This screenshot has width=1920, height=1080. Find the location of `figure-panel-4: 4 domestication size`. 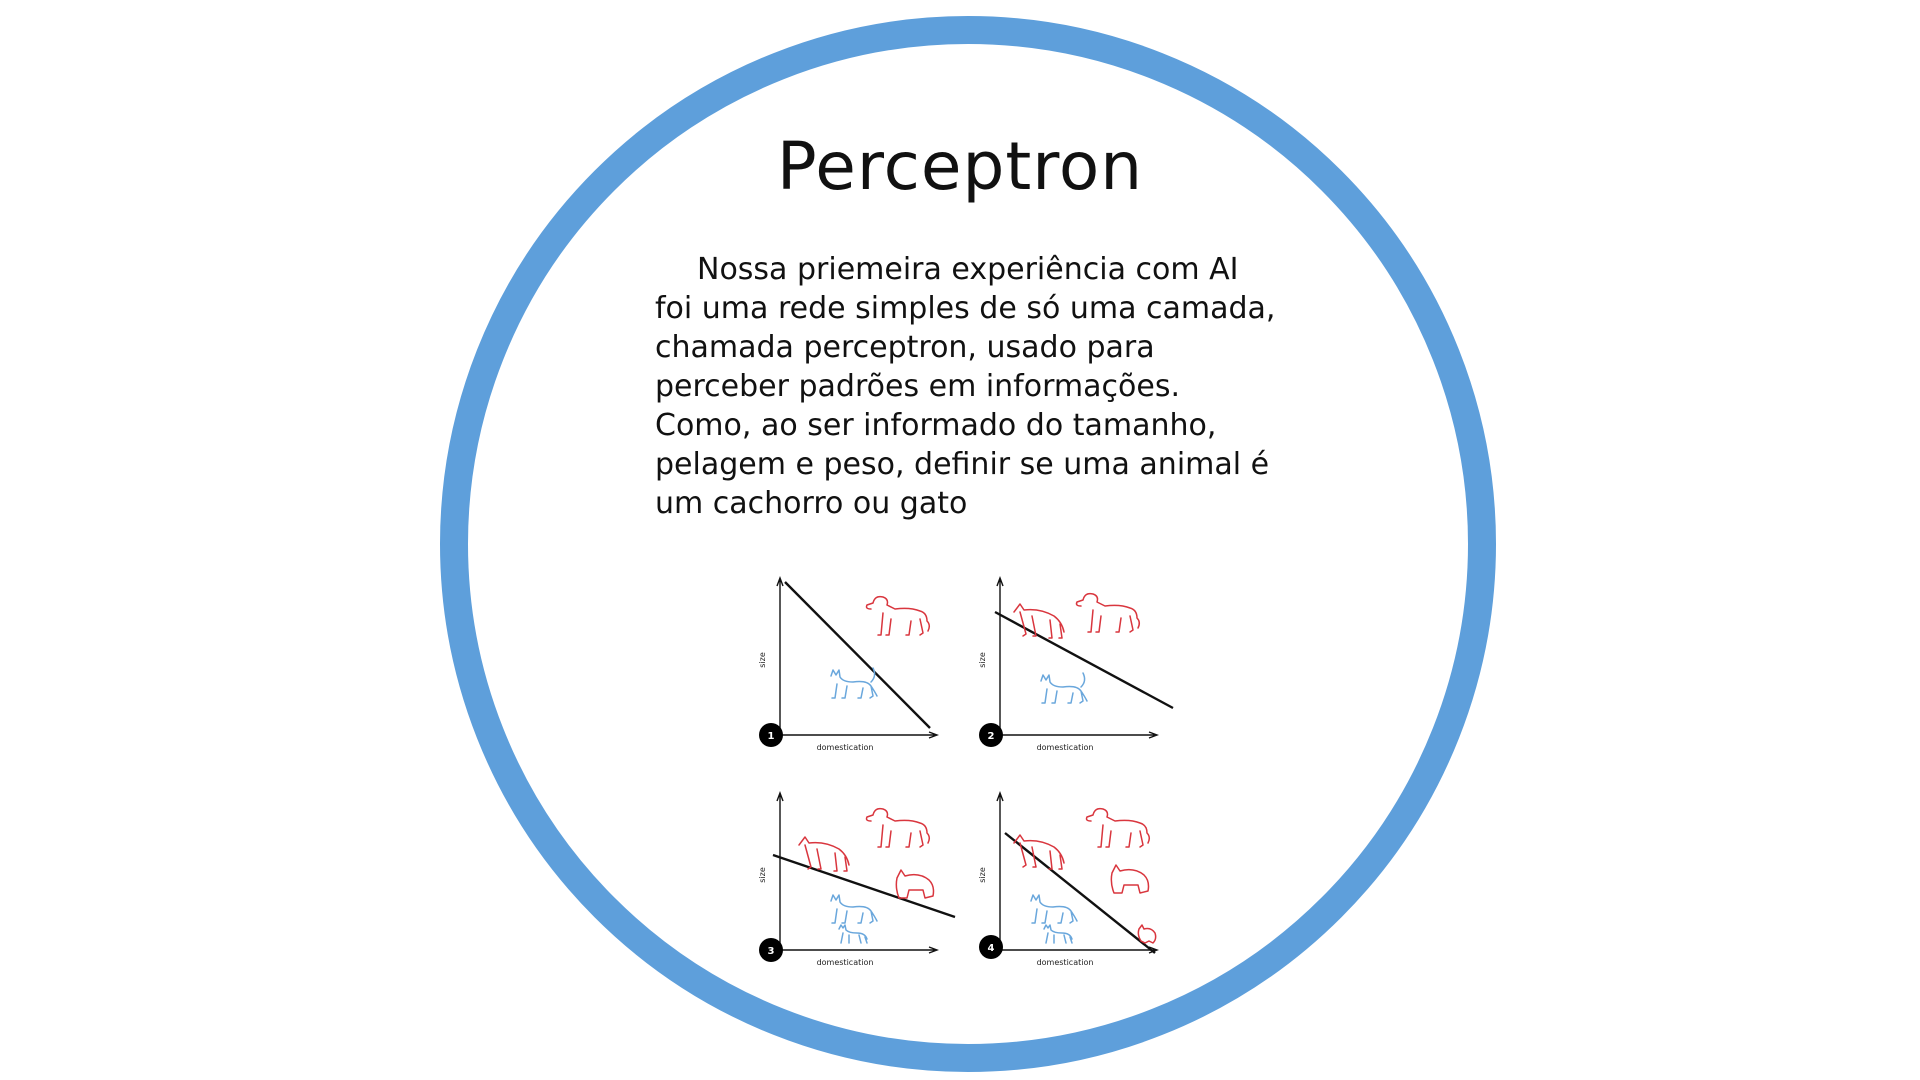

figure-panel-4: 4 domestication size is located at coordinates (1070, 875).